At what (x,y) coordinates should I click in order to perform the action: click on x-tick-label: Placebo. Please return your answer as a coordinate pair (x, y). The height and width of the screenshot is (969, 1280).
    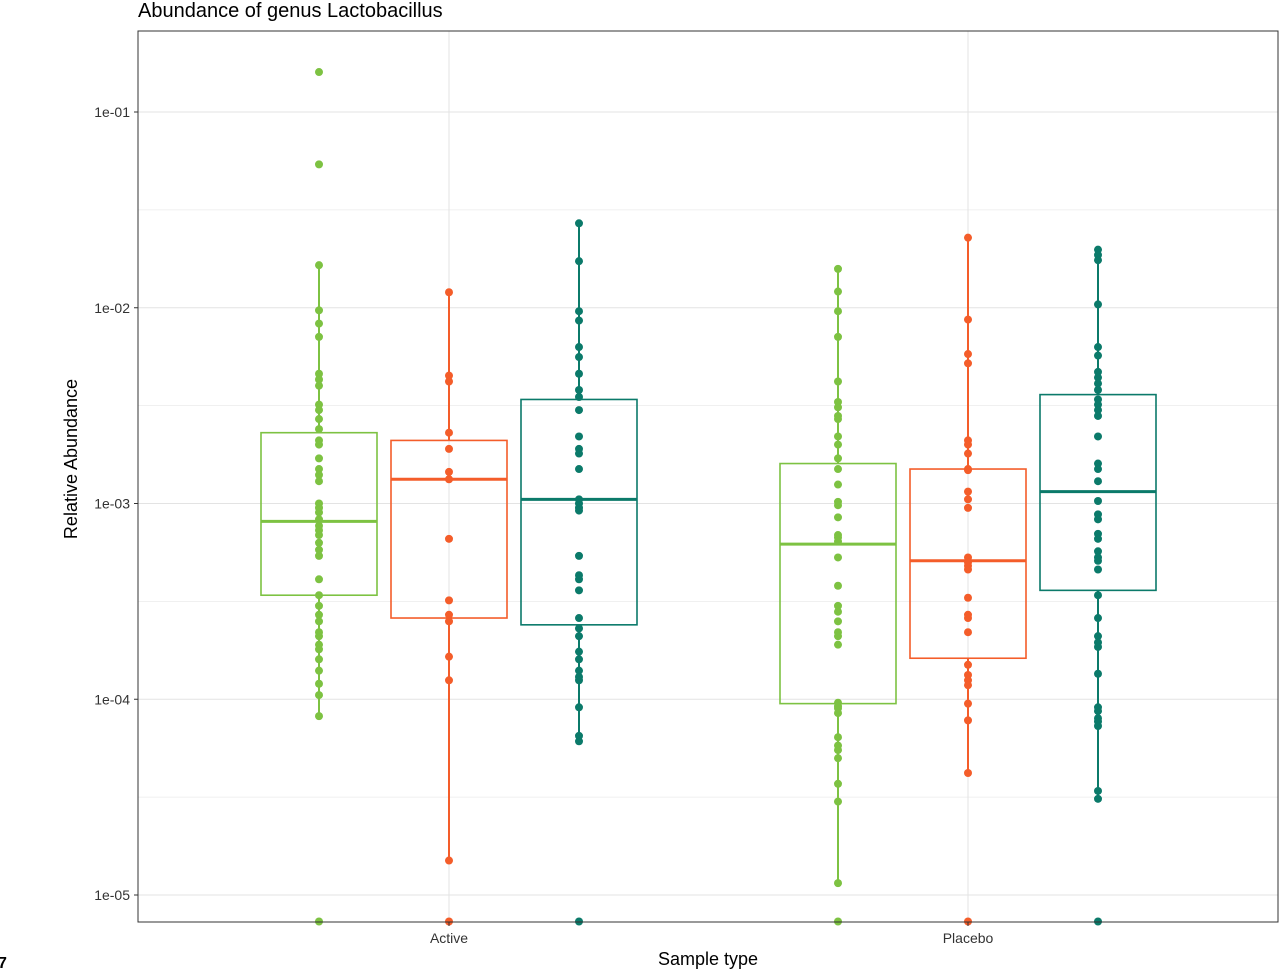
    Looking at the image, I should click on (968, 938).